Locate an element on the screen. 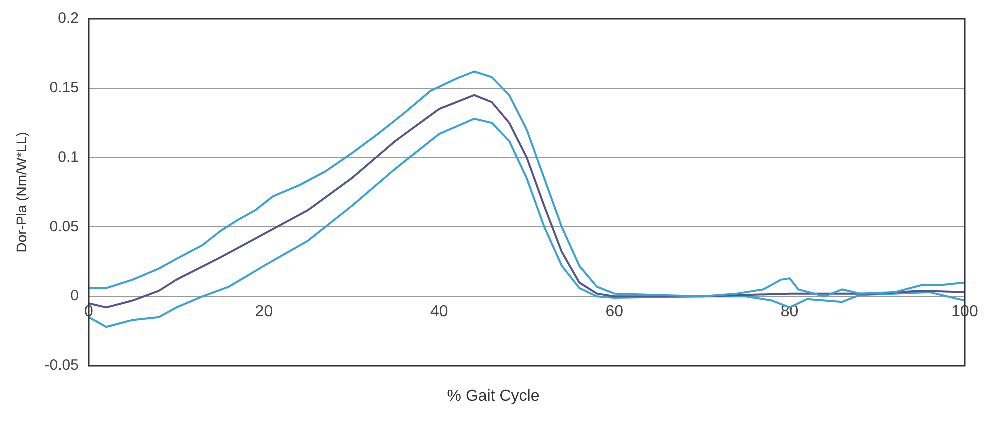 This screenshot has height=426, width=987. y-tick-label: 0.1 is located at coordinates (68, 157).